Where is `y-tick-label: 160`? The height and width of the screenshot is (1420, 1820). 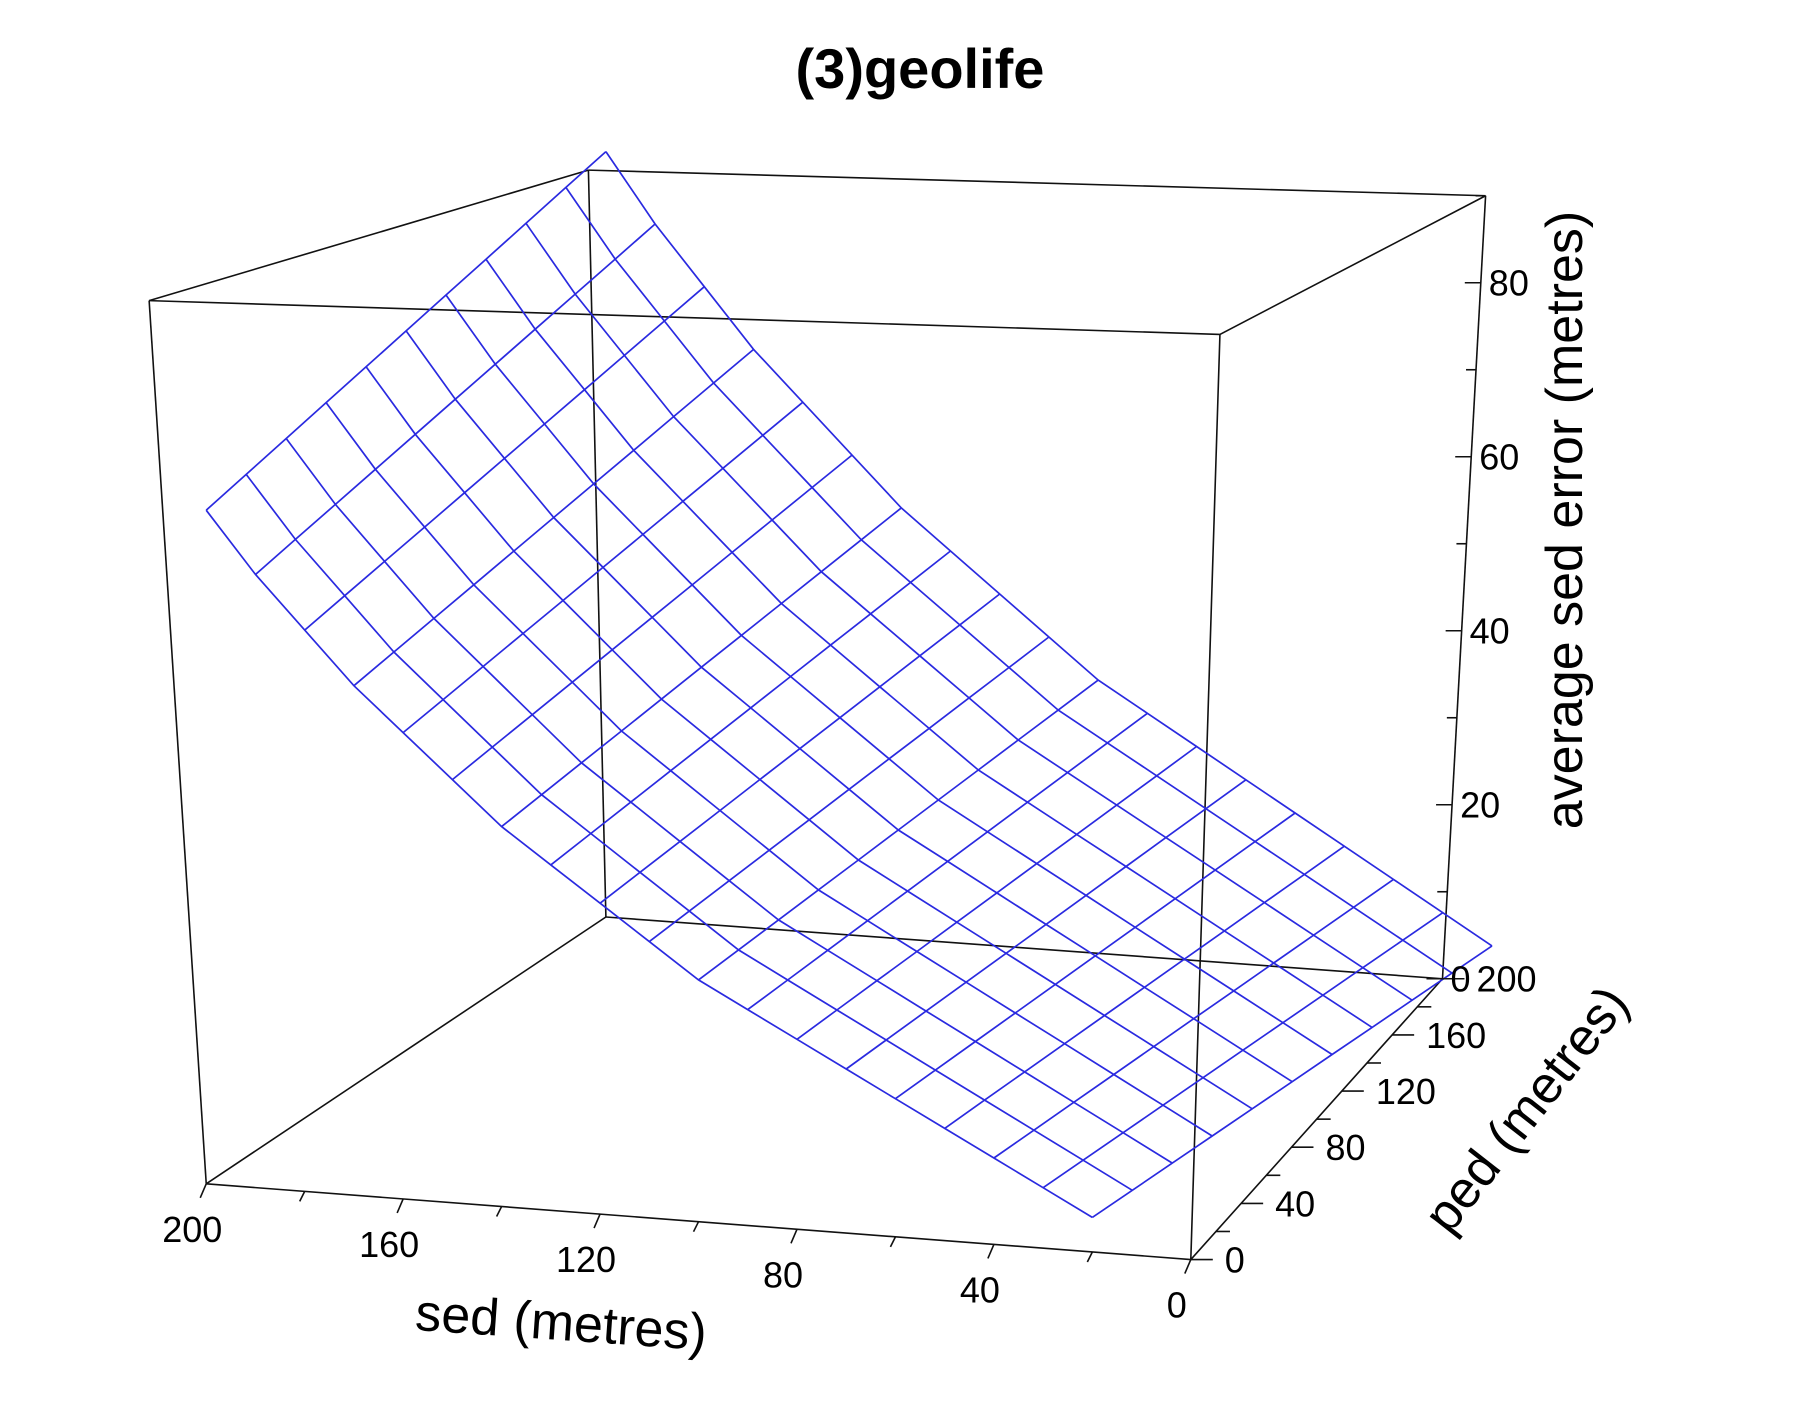
y-tick-label: 160 is located at coordinates (1456, 1035).